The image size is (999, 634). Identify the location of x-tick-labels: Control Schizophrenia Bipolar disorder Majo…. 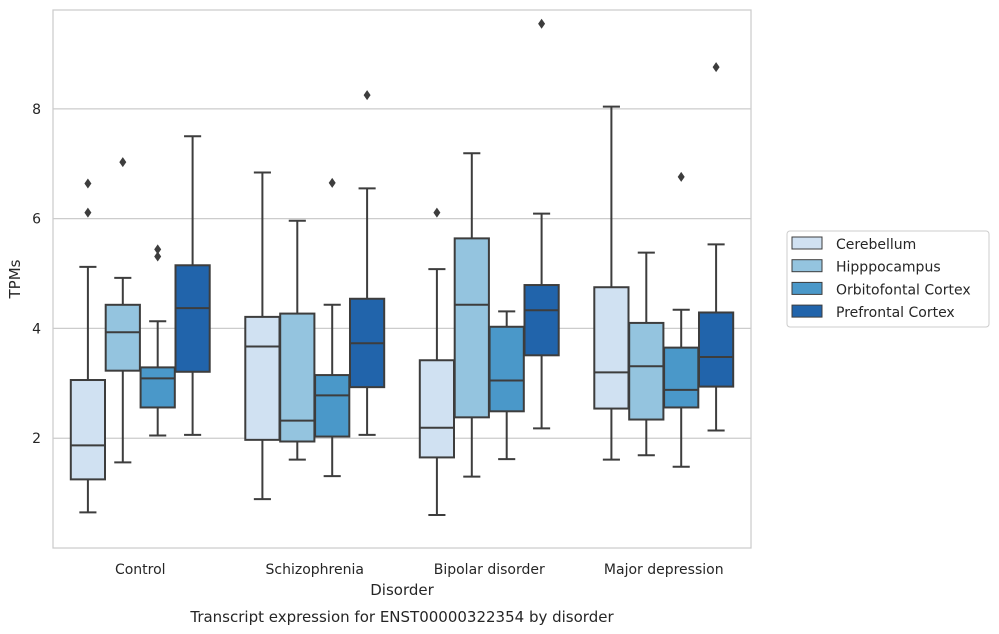
(419, 570).